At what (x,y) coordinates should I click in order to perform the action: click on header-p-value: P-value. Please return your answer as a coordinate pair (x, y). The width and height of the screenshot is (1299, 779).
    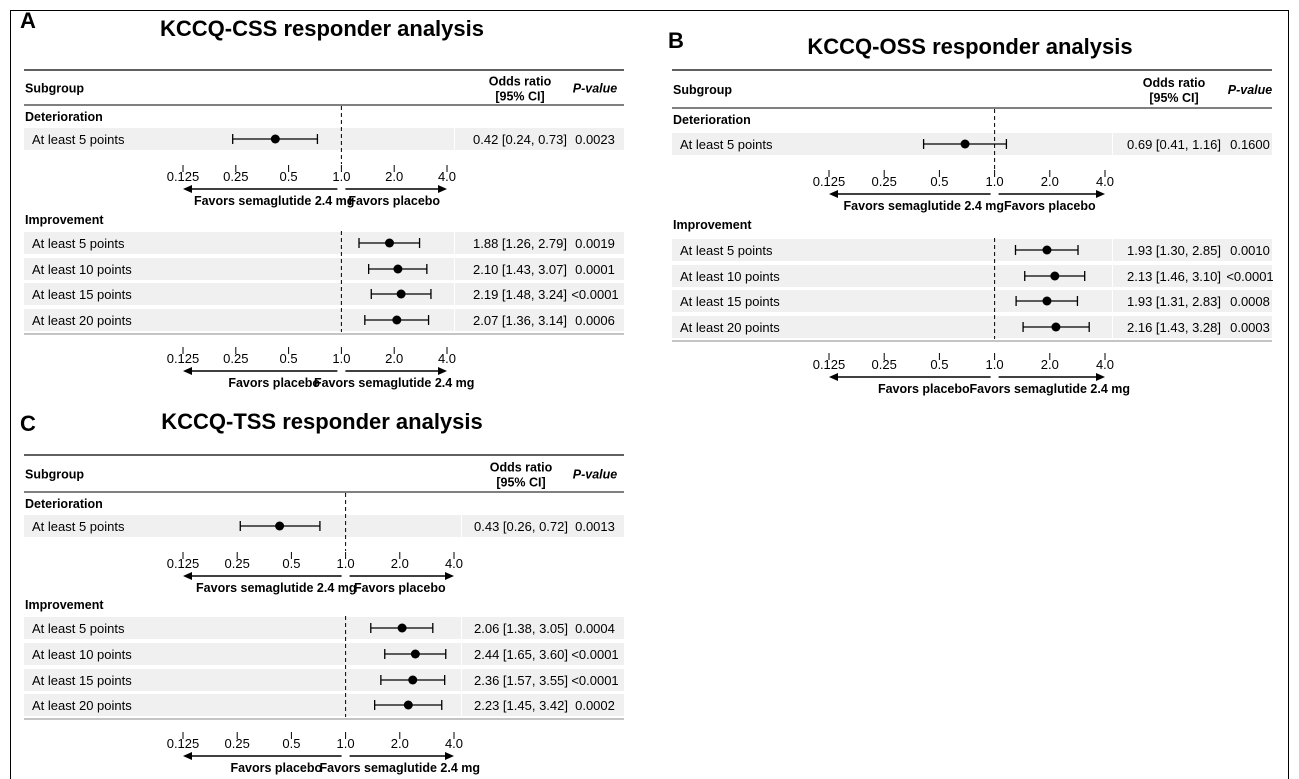
    Looking at the image, I should click on (1250, 90).